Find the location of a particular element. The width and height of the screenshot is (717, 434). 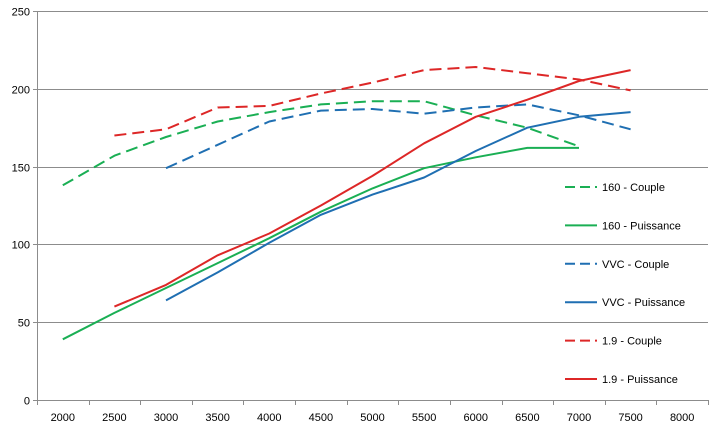

x-tick-label: 3500 is located at coordinates (217, 418).